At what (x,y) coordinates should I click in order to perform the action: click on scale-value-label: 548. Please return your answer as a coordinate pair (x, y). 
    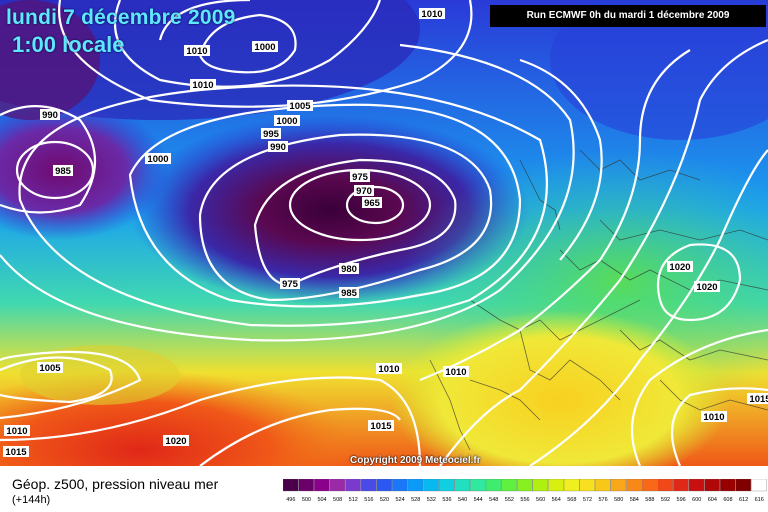
    Looking at the image, I should click on (493, 500).